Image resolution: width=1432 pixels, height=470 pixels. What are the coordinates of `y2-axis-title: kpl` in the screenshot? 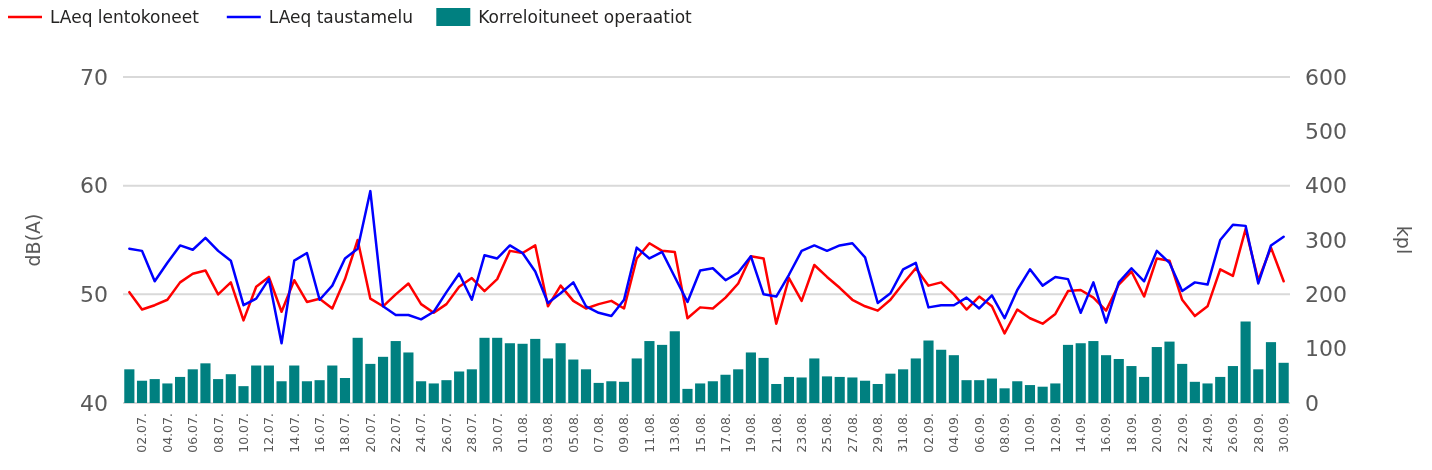 It's located at (1404, 240).